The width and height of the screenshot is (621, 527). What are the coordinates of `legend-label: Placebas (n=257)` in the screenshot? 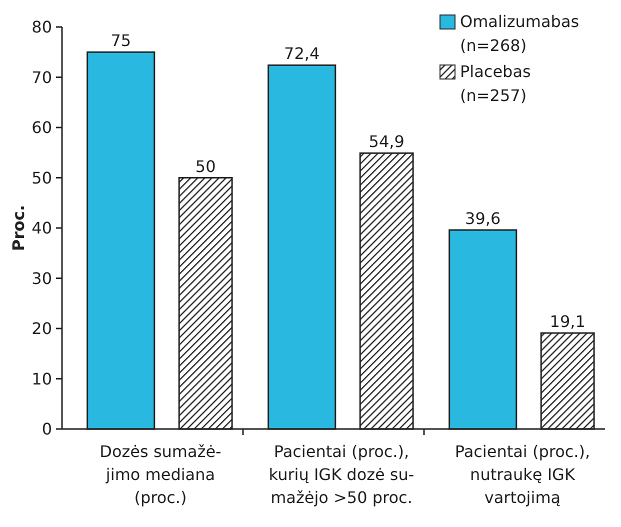 It's located at (495, 83).